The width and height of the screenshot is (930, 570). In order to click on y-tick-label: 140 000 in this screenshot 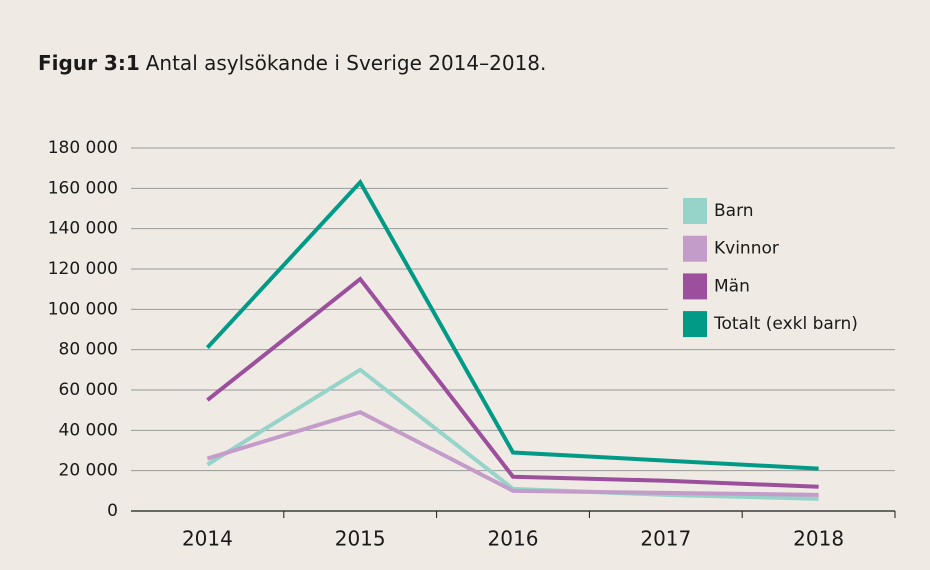, I will do `click(83, 229)`.